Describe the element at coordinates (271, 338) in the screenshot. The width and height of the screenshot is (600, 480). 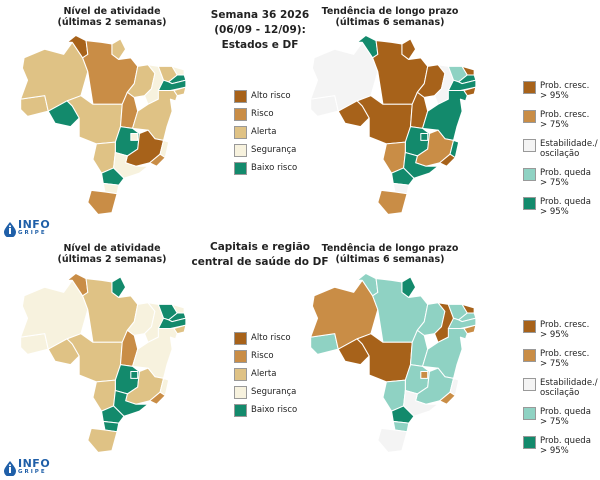
I see `legend-label: Alto risco` at that location.